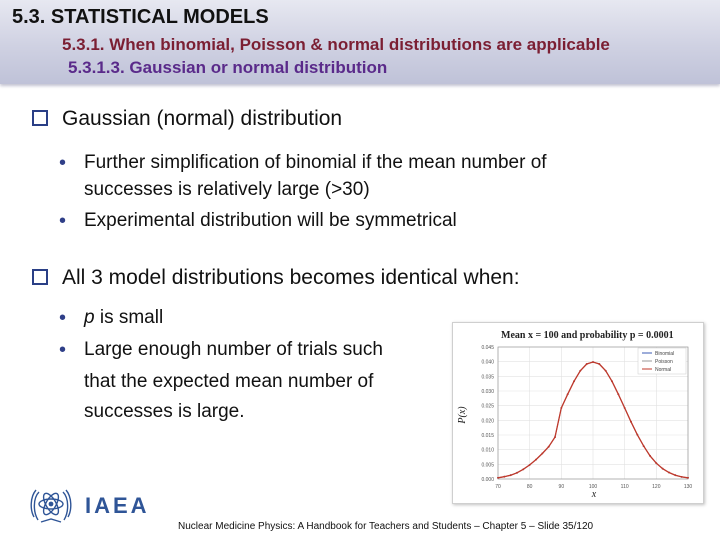  Describe the element at coordinates (227, 189) in the screenshot. I see `bullet-continuation: successes is relatively large (>30)` at that location.